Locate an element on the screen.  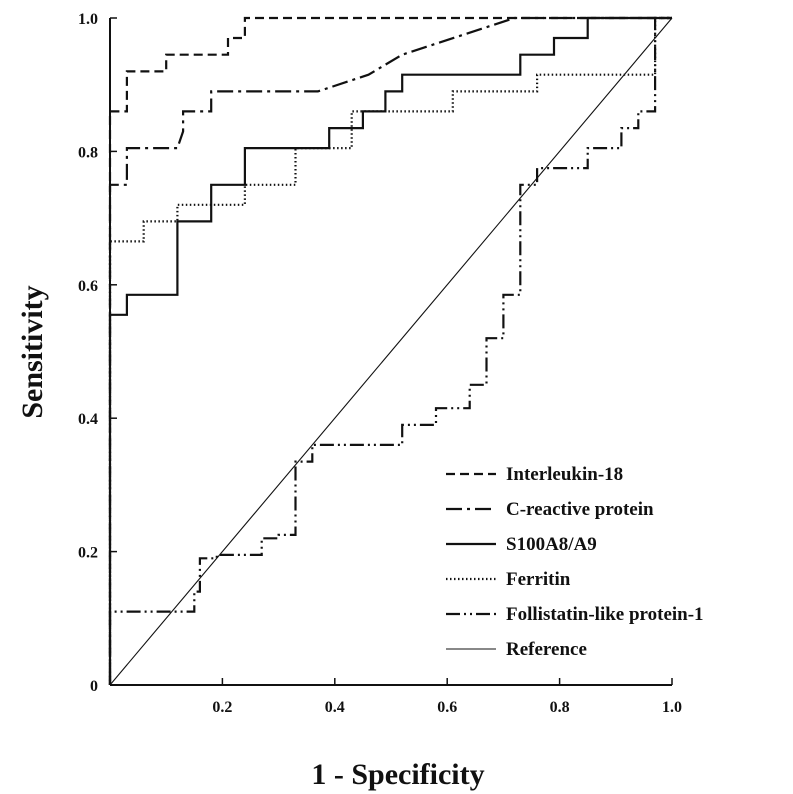
y-tick-label: 0.8 is located at coordinates (88, 152).